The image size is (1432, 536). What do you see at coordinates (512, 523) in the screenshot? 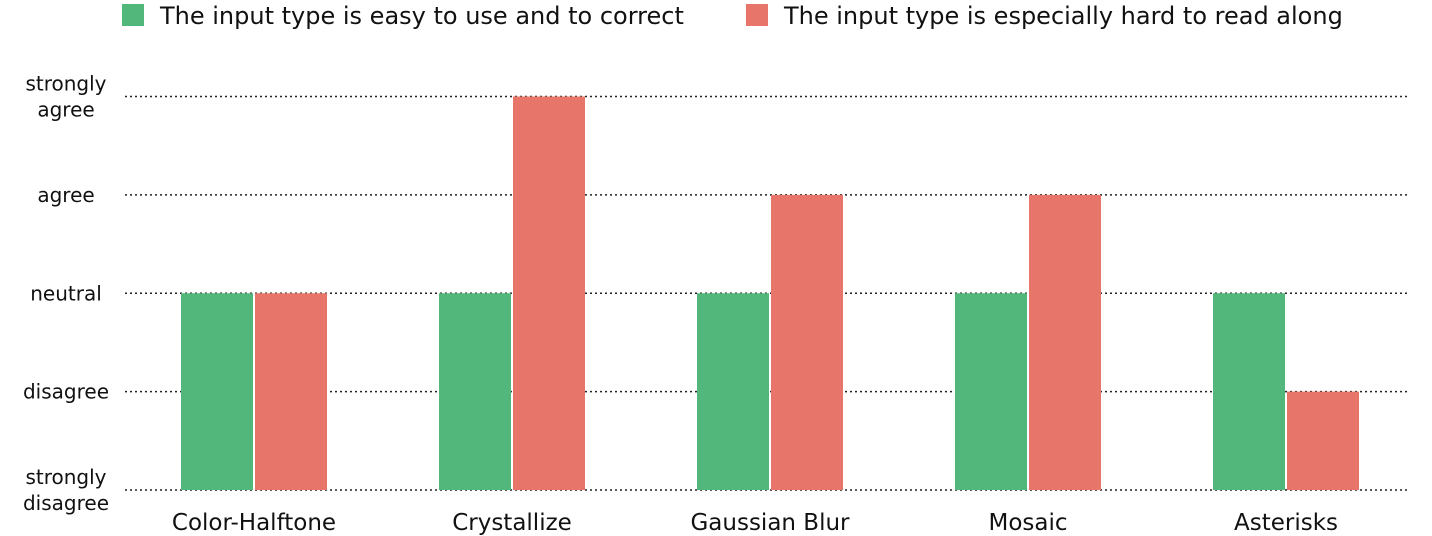
I see `x-tick-label: Crystallize` at bounding box center [512, 523].